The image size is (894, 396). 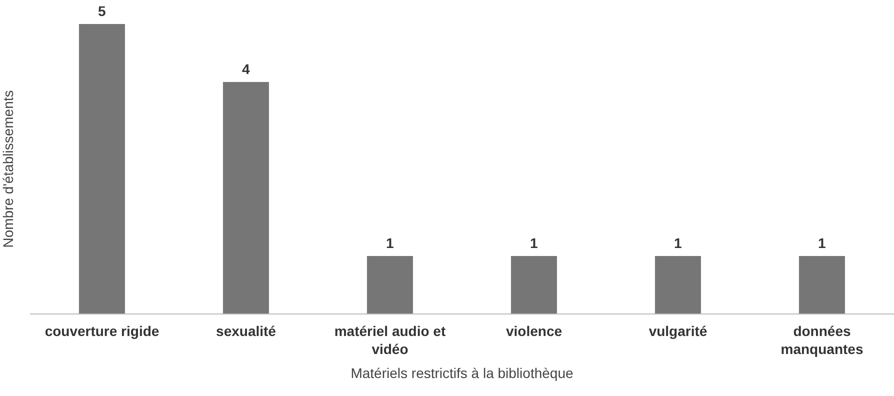 What do you see at coordinates (822, 340) in the screenshot?
I see `x-tick-label: données manquantes` at bounding box center [822, 340].